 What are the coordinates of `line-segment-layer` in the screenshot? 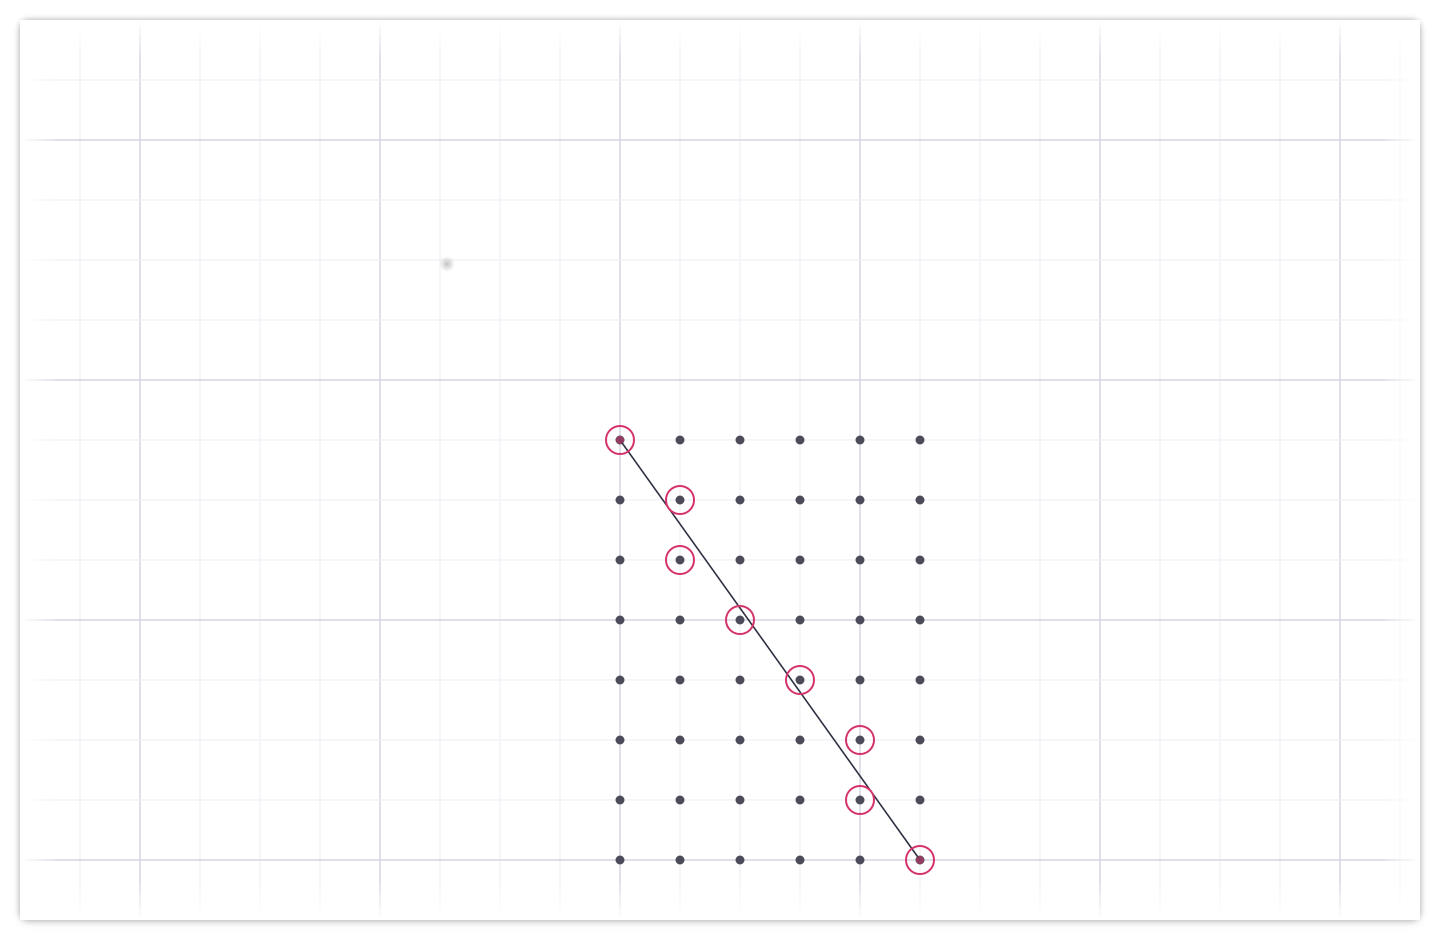 It's located at (770, 650).